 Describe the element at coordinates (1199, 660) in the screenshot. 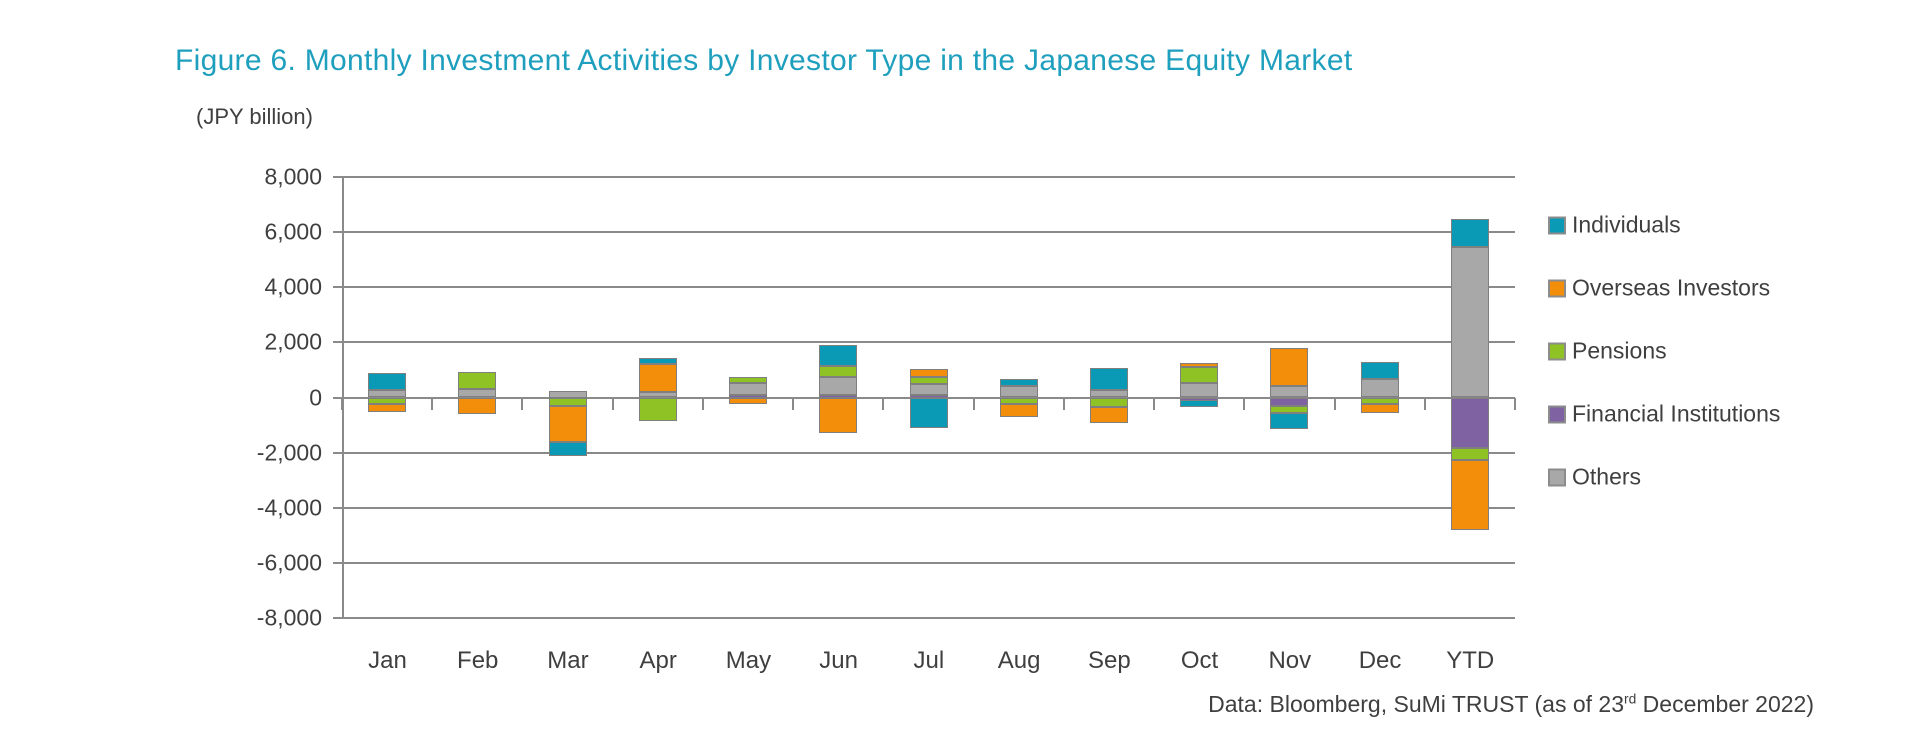

I see `x-tick-label: Oct` at that location.